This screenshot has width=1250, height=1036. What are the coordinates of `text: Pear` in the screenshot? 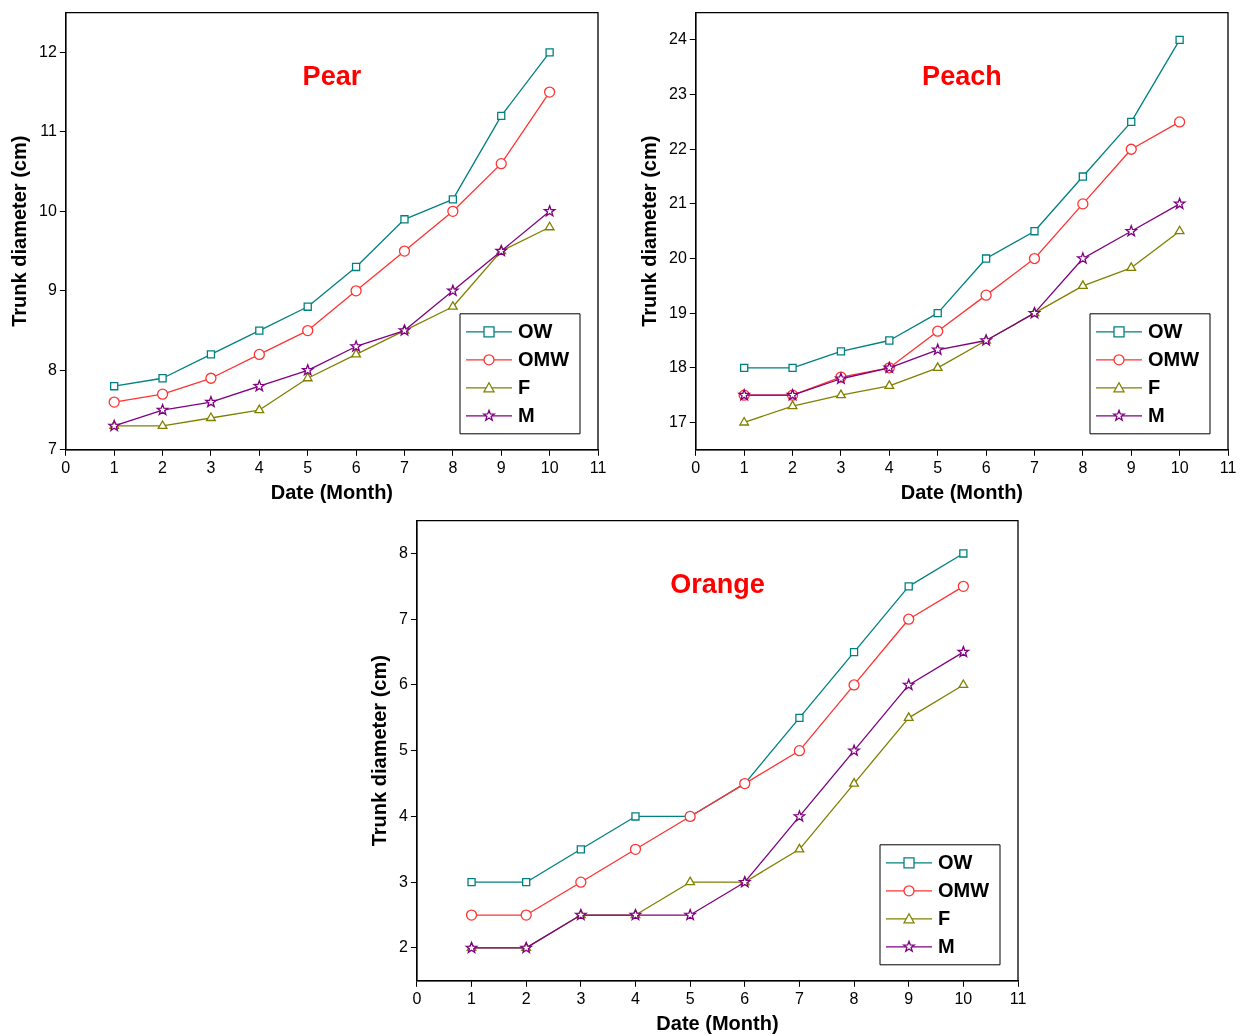 It's located at (332, 76).